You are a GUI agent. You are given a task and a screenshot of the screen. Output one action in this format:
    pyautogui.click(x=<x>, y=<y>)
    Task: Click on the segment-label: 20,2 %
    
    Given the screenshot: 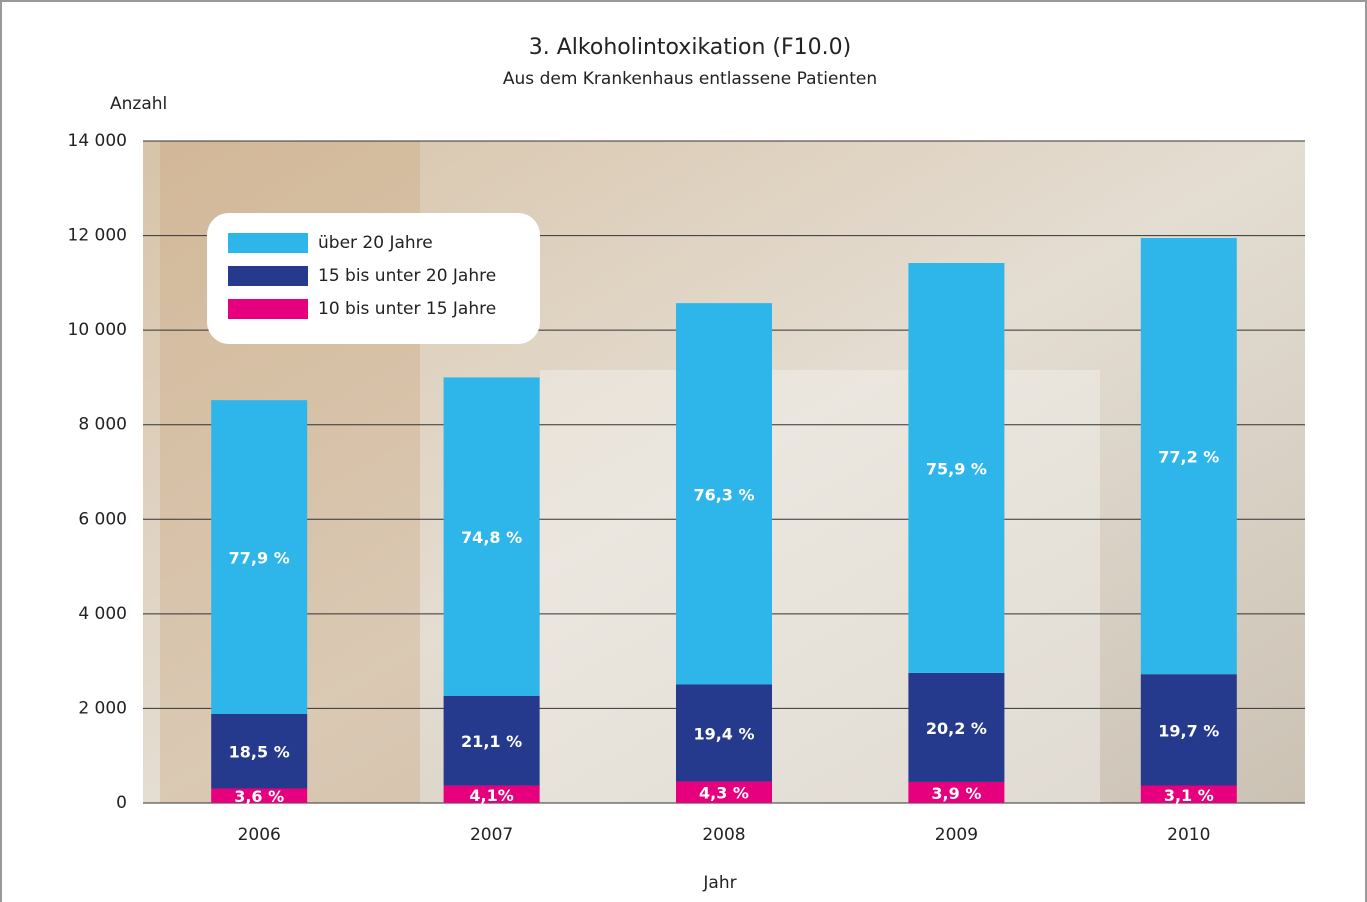 What is the action you would take?
    pyautogui.click(x=956, y=728)
    